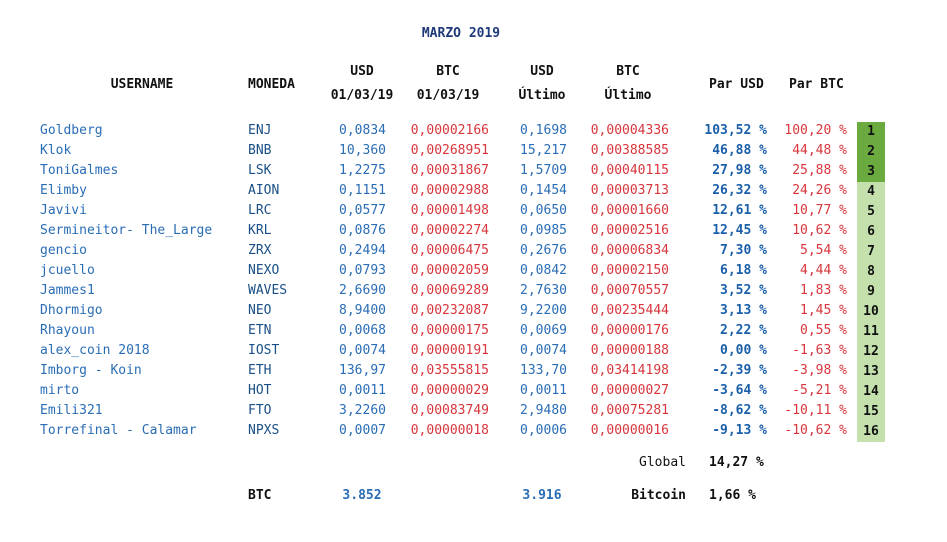 Image resolution: width=947 pixels, height=542 pixels. What do you see at coordinates (268, 290) in the screenshot?
I see `cell-coin: WAVES` at bounding box center [268, 290].